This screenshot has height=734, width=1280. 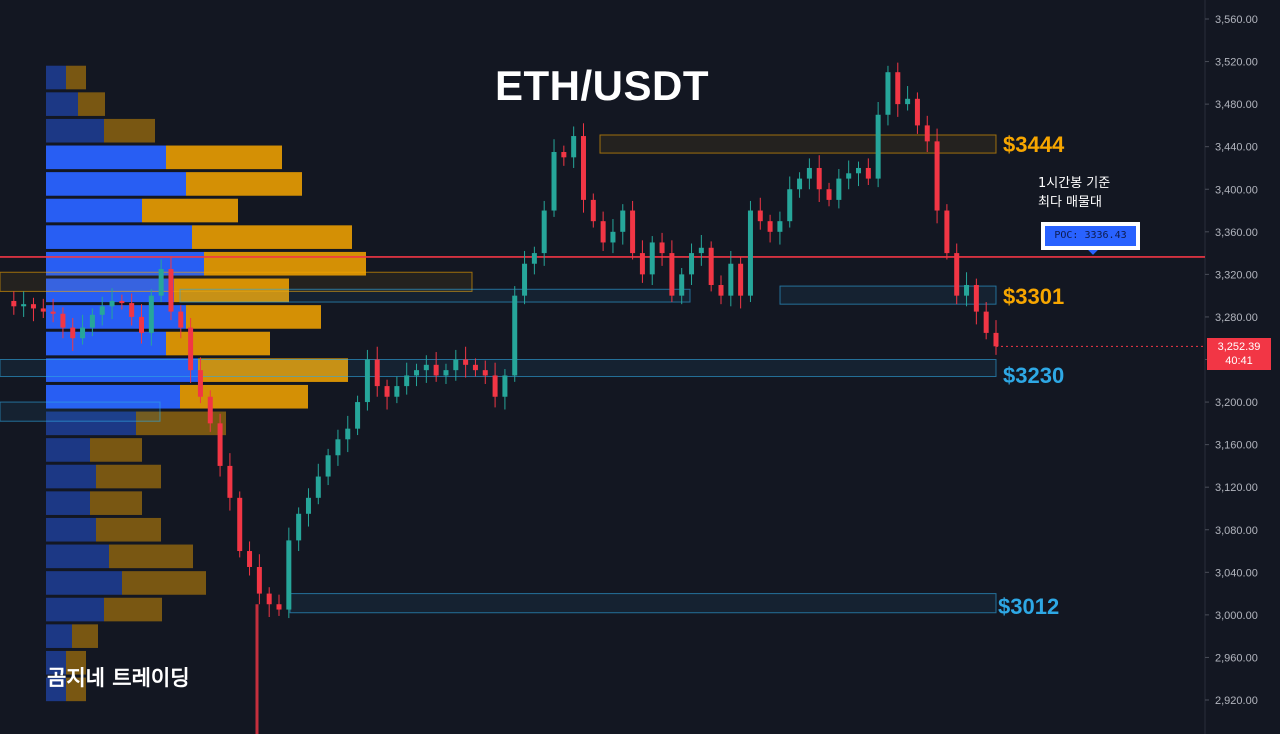 I want to click on poc-marker, so click(x=1093, y=251).